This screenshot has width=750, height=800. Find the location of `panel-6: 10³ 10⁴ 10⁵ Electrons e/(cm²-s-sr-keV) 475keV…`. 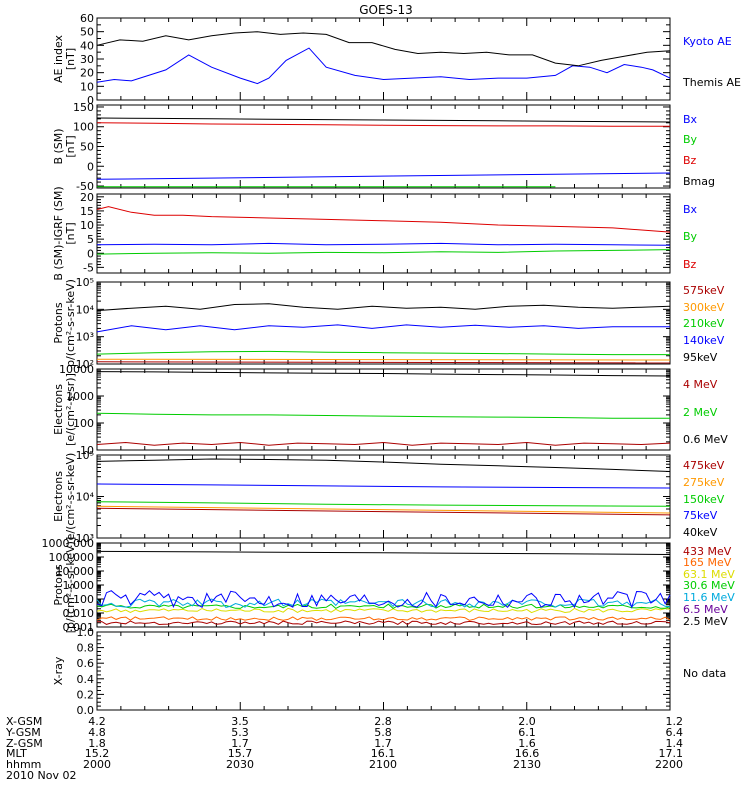

panel-6: 10³ 10⁴ 10⁵ Electrons e/(cm²-s-sr-keV) 475keV… is located at coordinates (388, 497).